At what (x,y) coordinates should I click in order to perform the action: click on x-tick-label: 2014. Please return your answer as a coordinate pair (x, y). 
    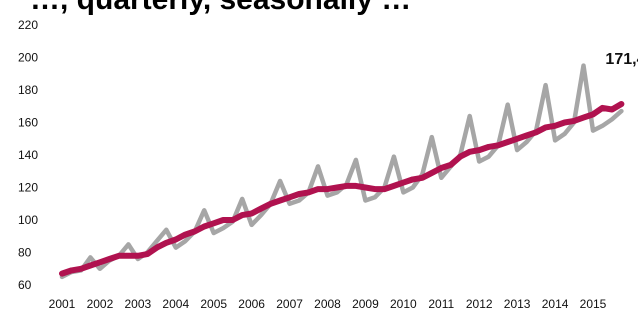
    Looking at the image, I should click on (555, 304).